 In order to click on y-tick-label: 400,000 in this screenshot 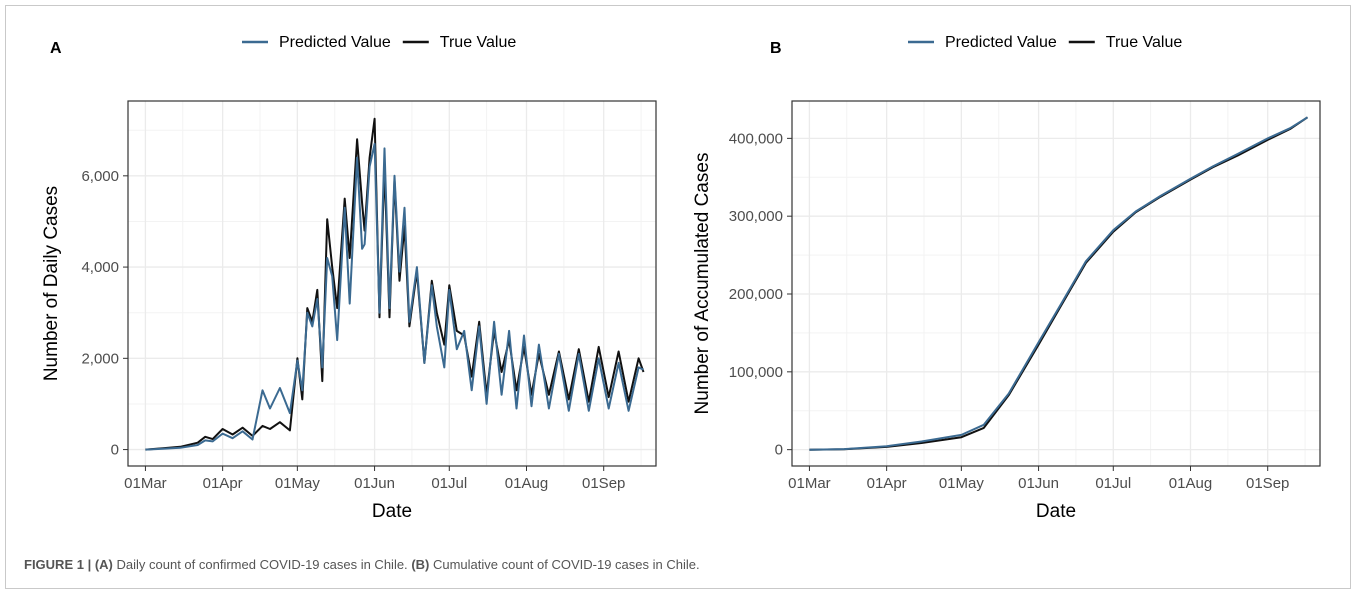, I will do `click(756, 138)`.